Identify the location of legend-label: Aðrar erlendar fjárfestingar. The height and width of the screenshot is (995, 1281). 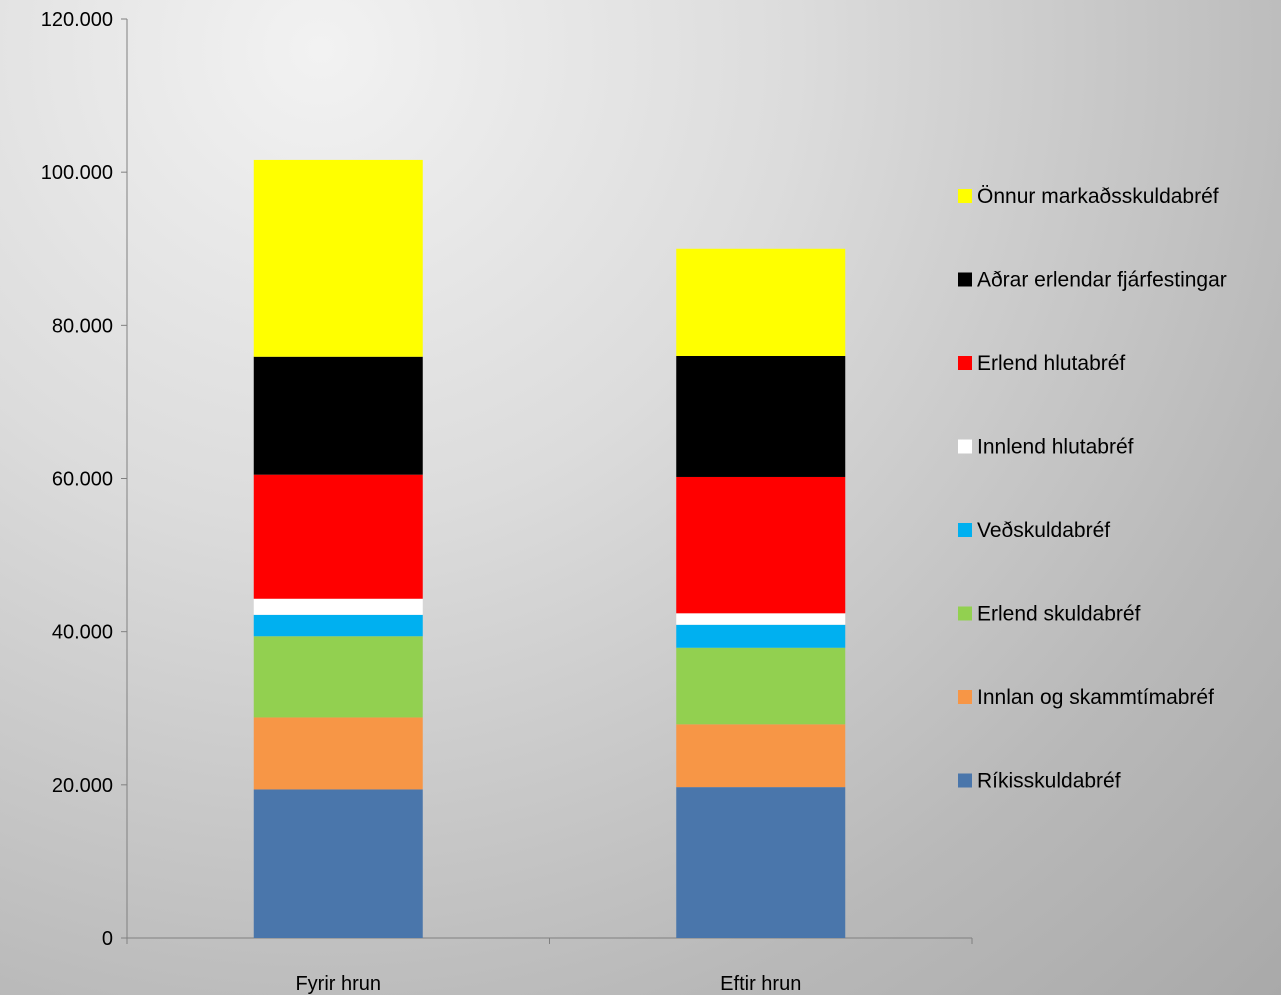
(1102, 280).